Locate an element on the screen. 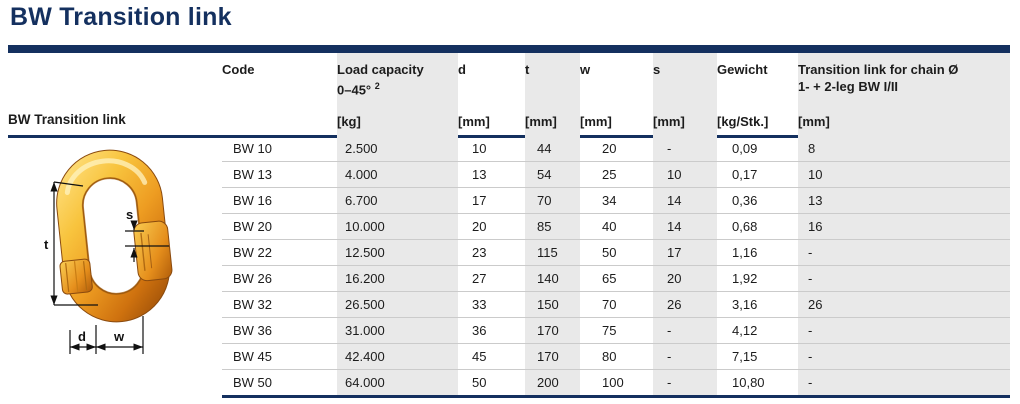 This screenshot has width=1020, height=404. cell-load: 2.500 is located at coordinates (397, 148).